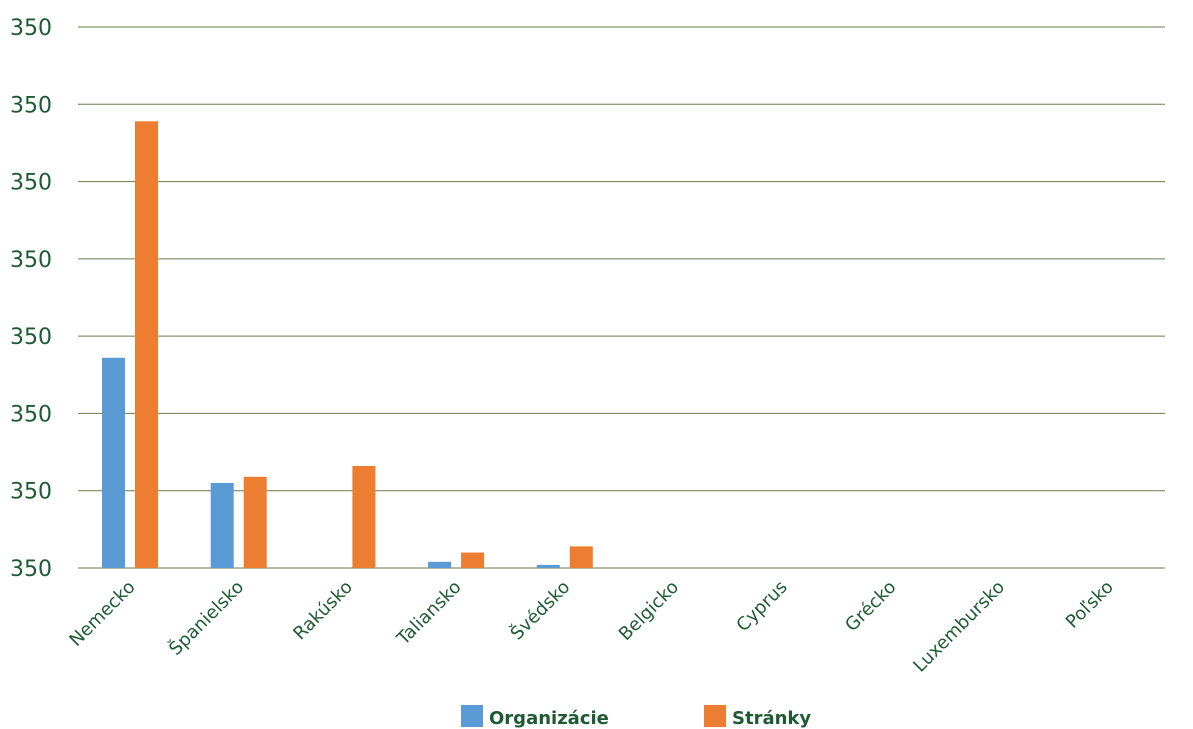 The height and width of the screenshot is (729, 1193). Describe the element at coordinates (959, 627) in the screenshot. I see `x-category-label: Luxembursko` at that location.